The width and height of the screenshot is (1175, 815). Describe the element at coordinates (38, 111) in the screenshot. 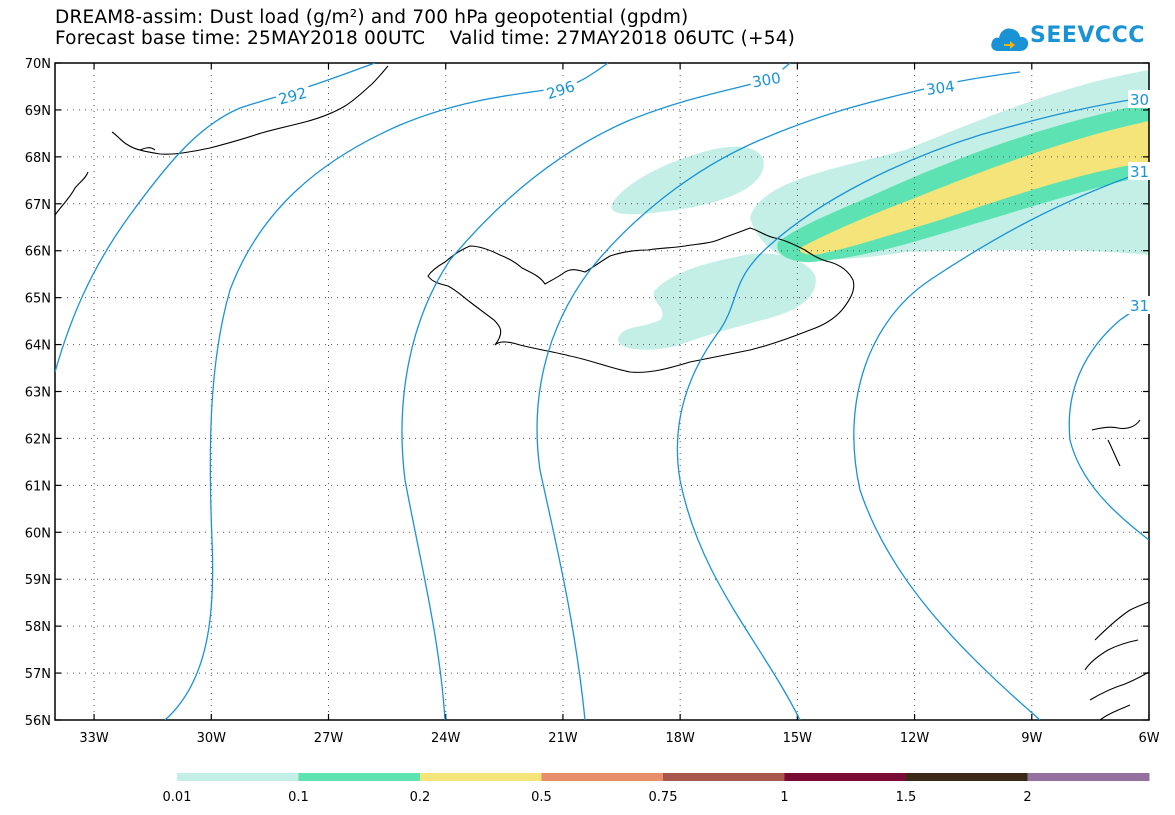

I see `lat-label: 69N` at that location.